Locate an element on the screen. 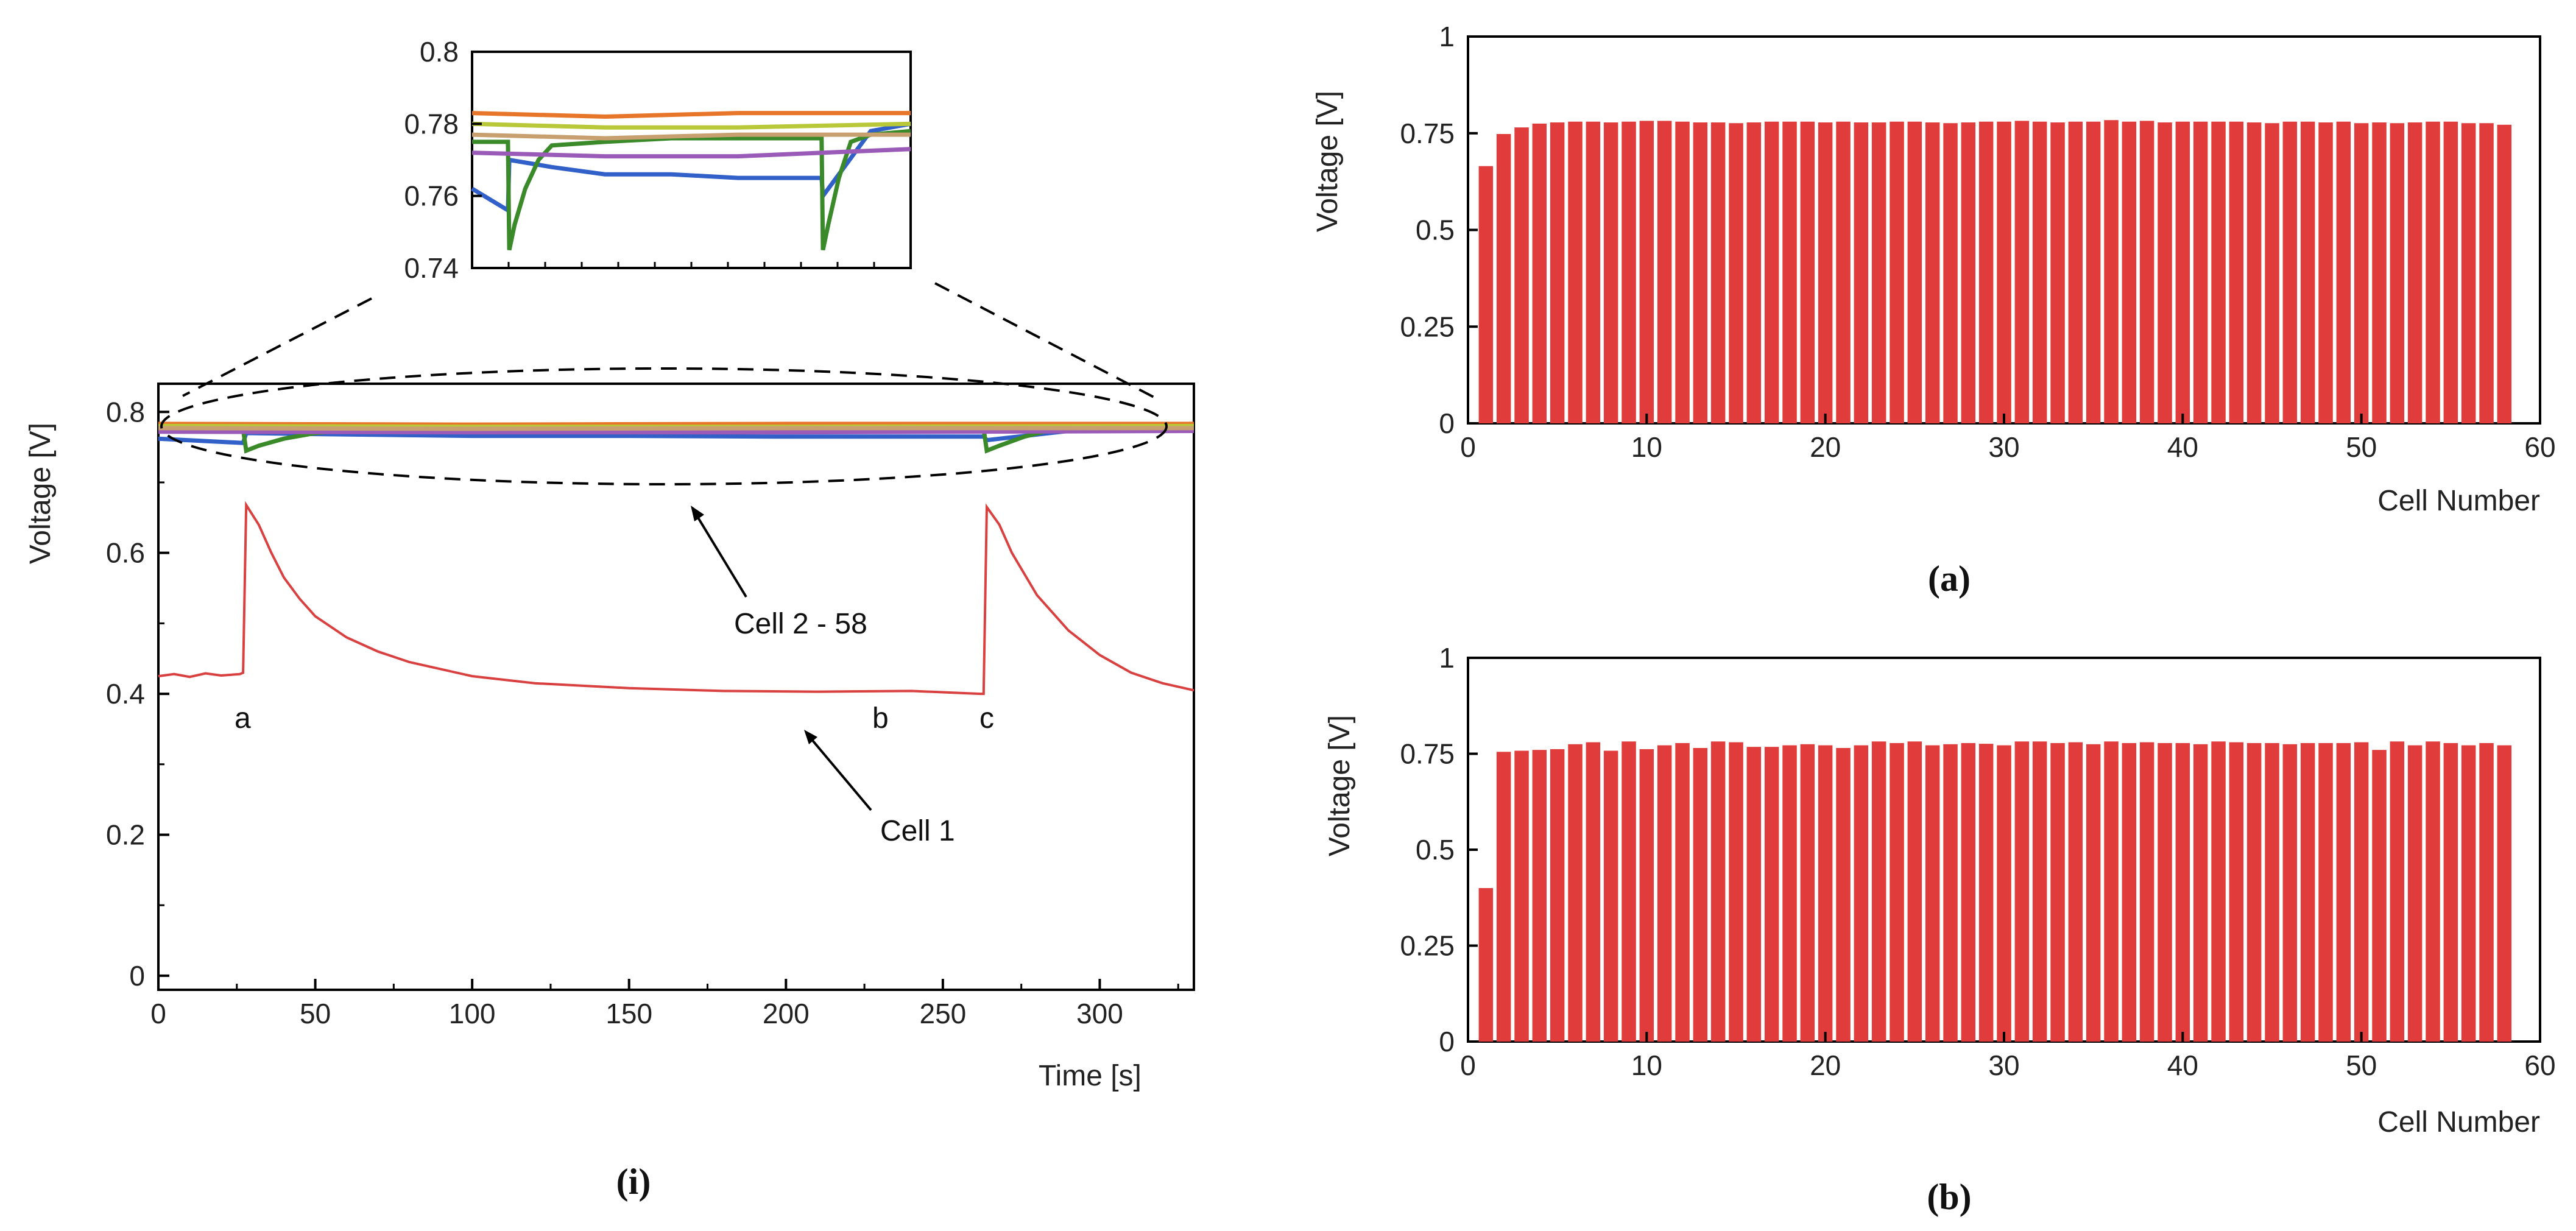 The height and width of the screenshot is (1231, 2576). annotation-c: c is located at coordinates (986, 718).